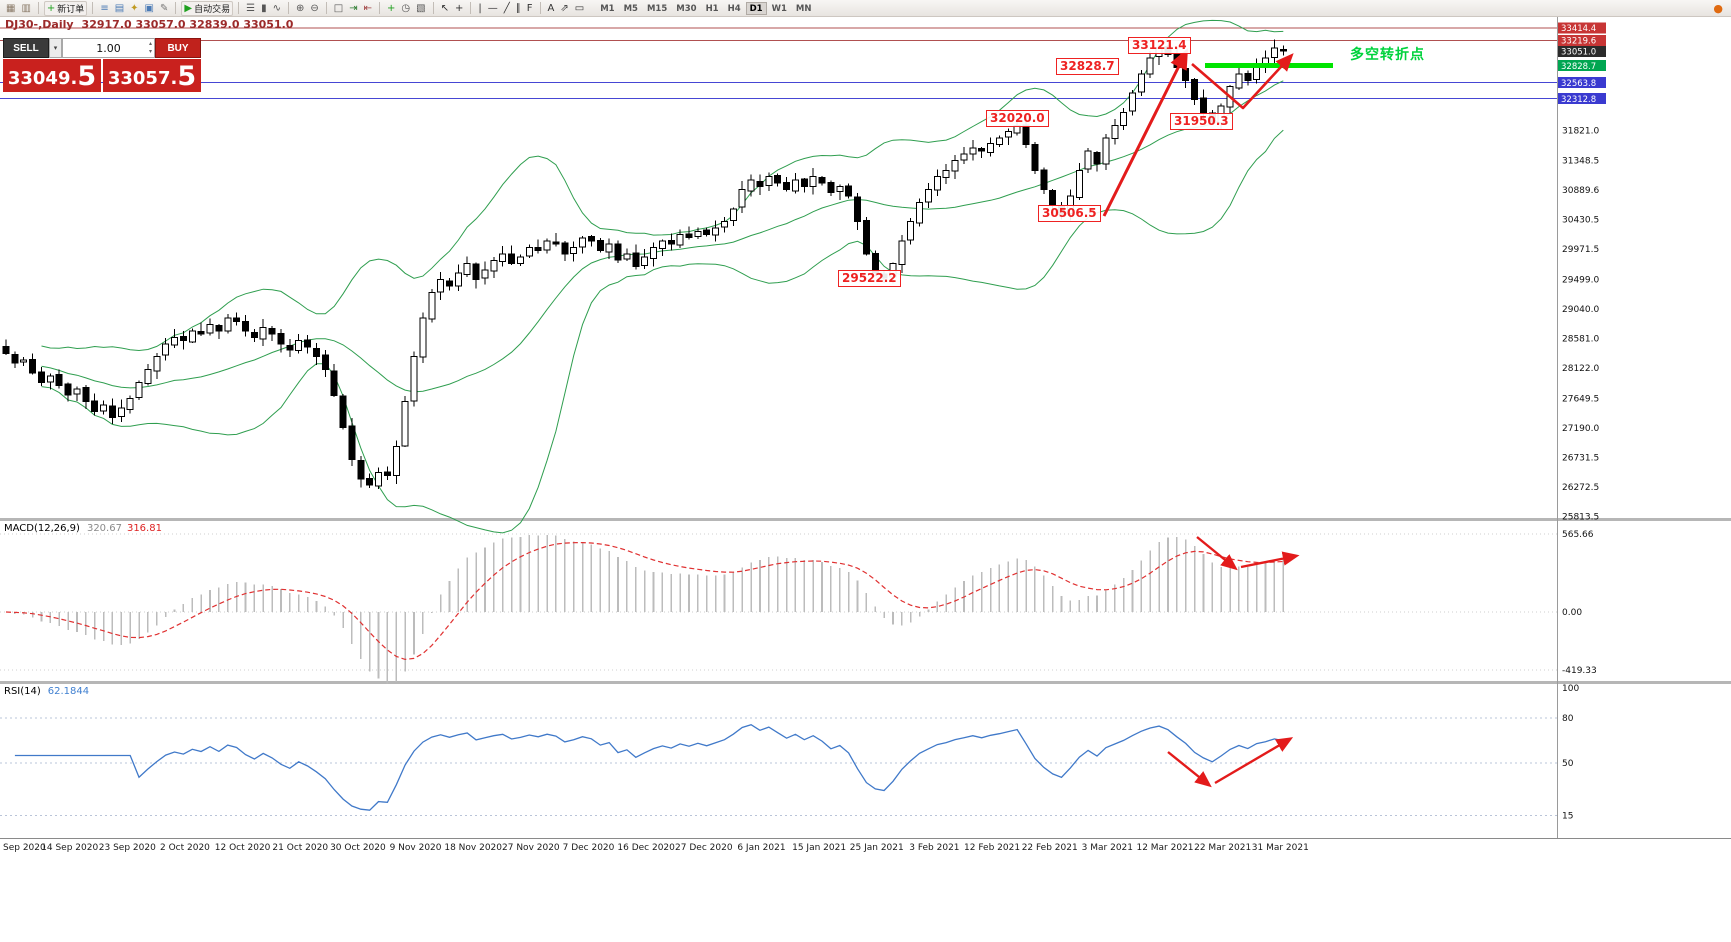 The height and width of the screenshot is (942, 1731). I want to click on news-icon: ●, so click(1718, 8).